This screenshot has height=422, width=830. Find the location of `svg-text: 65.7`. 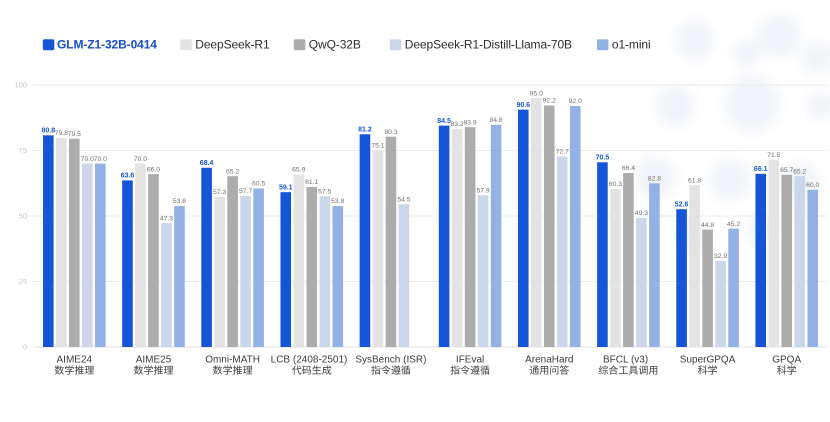

svg-text: 65.7 is located at coordinates (786, 170).